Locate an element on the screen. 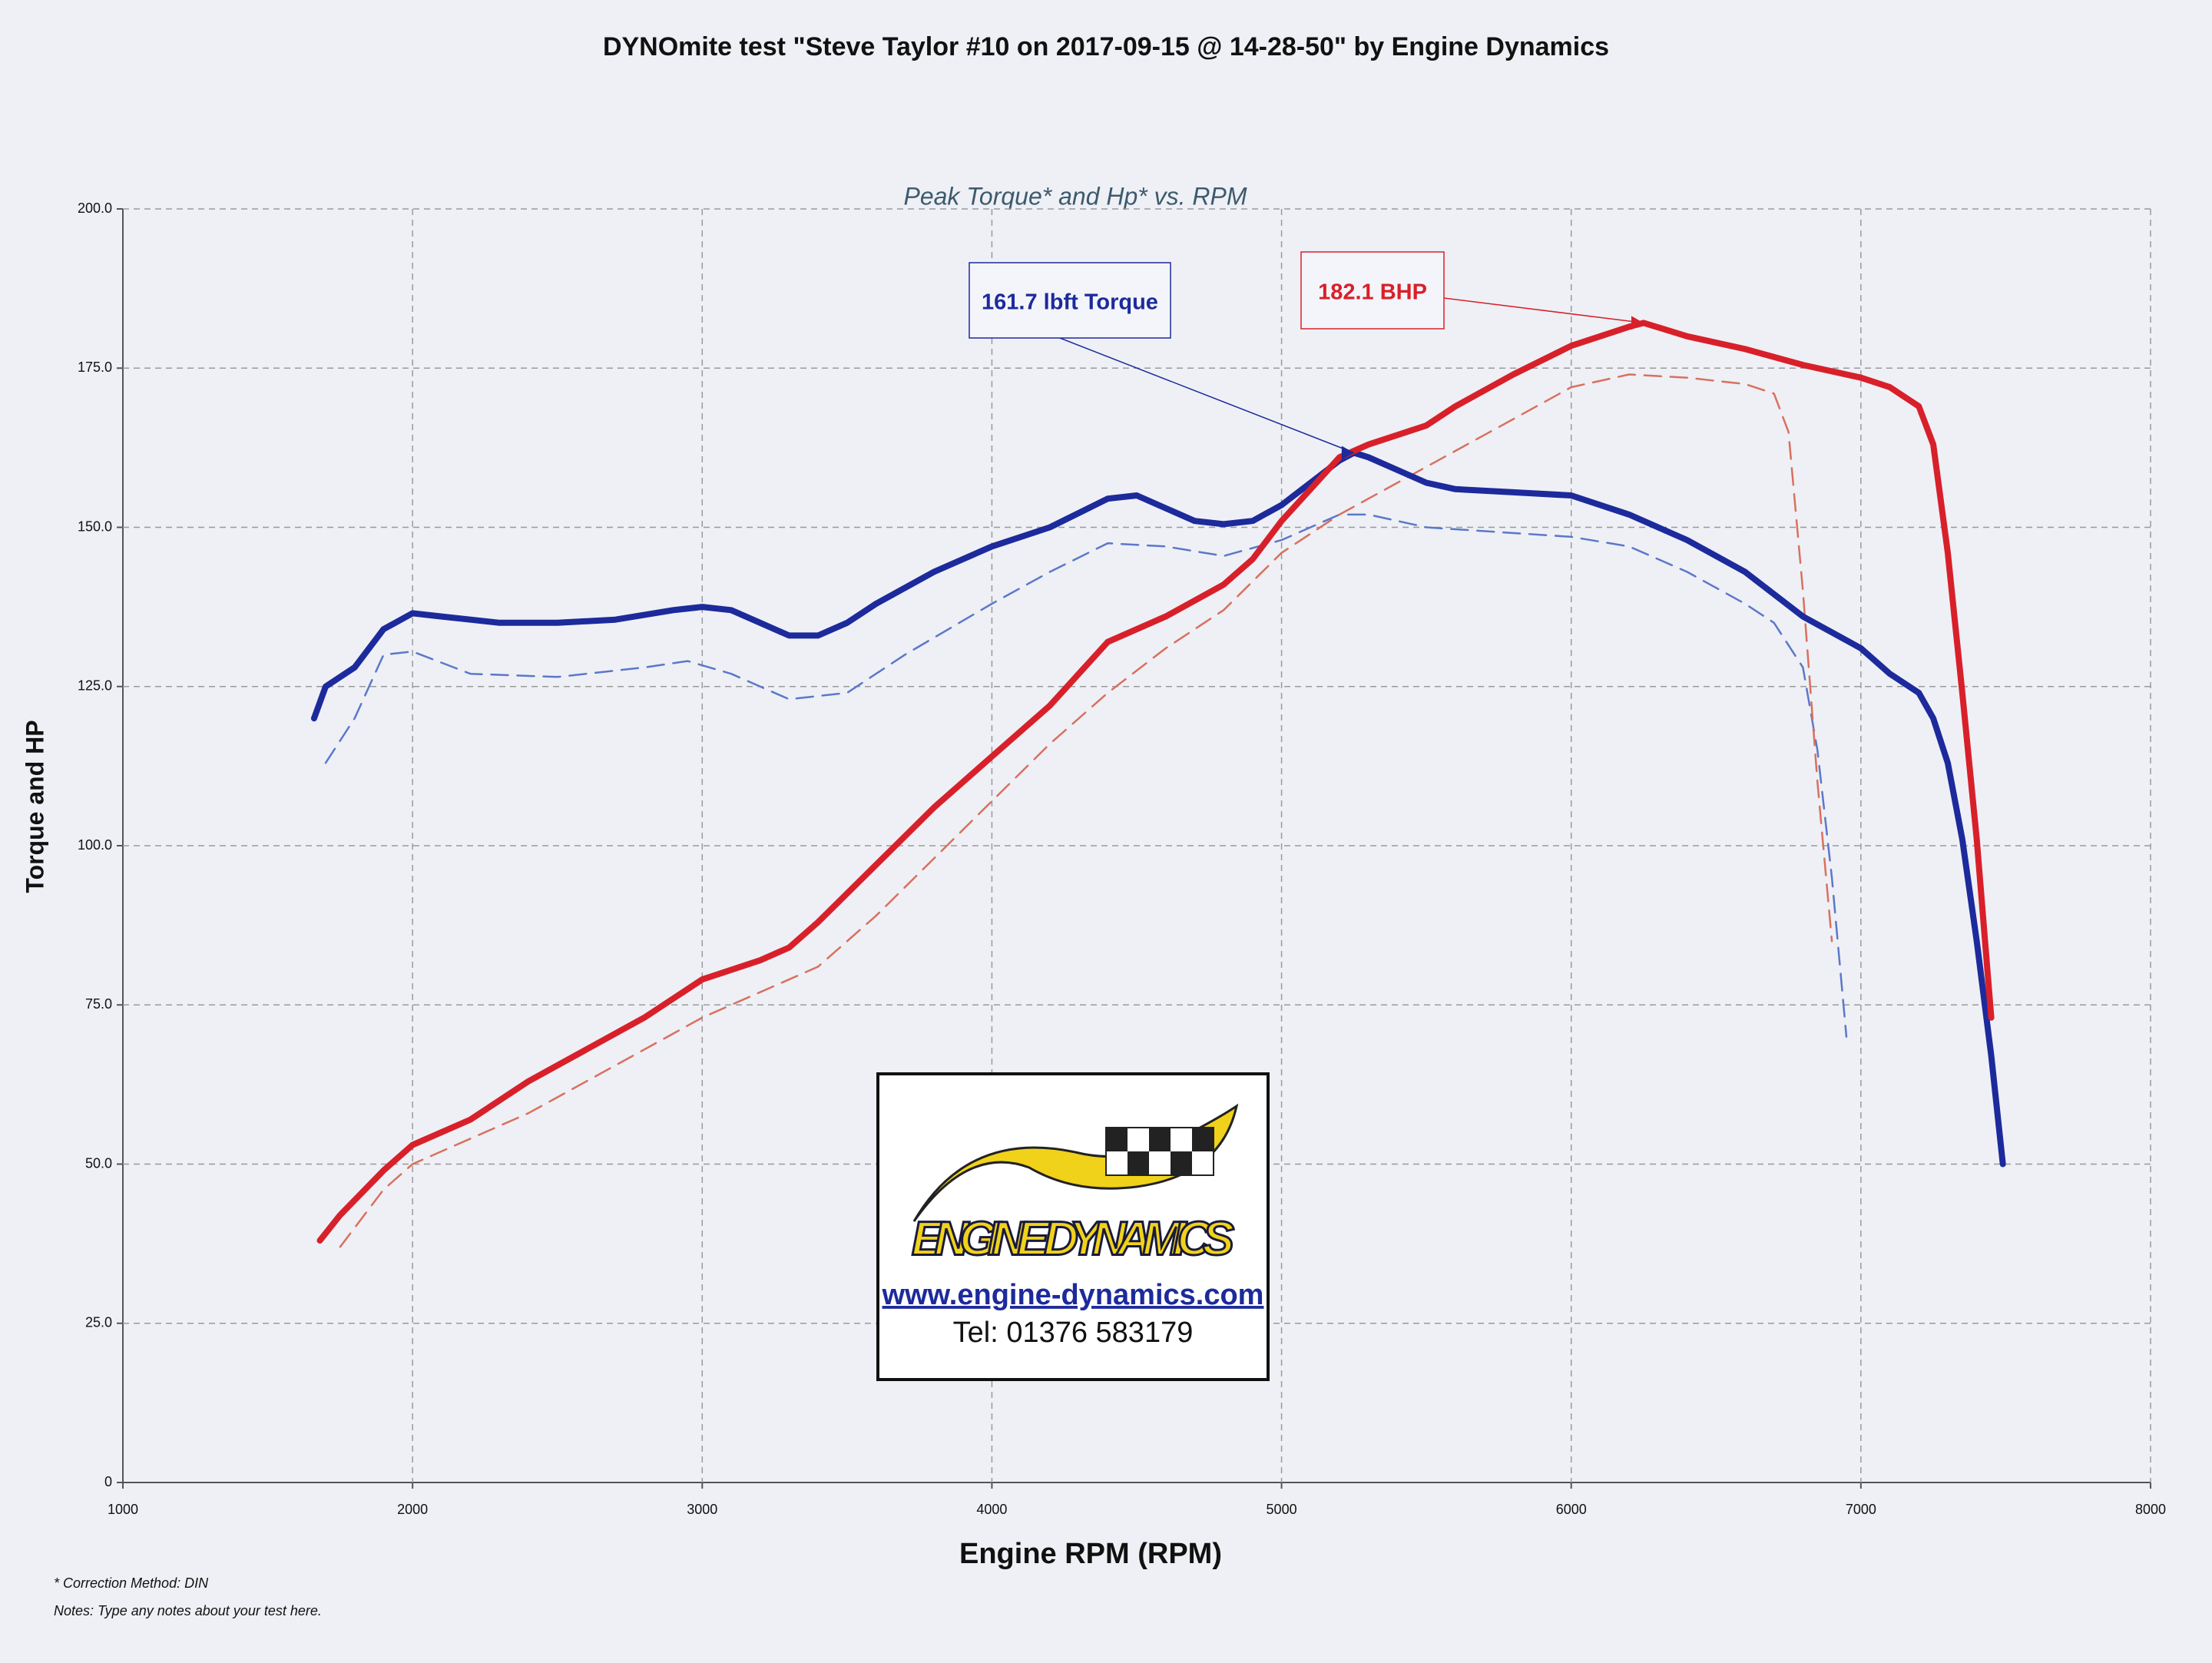 This screenshot has width=2212, height=1663. annotation-label: 182.1 BHP is located at coordinates (1372, 292).